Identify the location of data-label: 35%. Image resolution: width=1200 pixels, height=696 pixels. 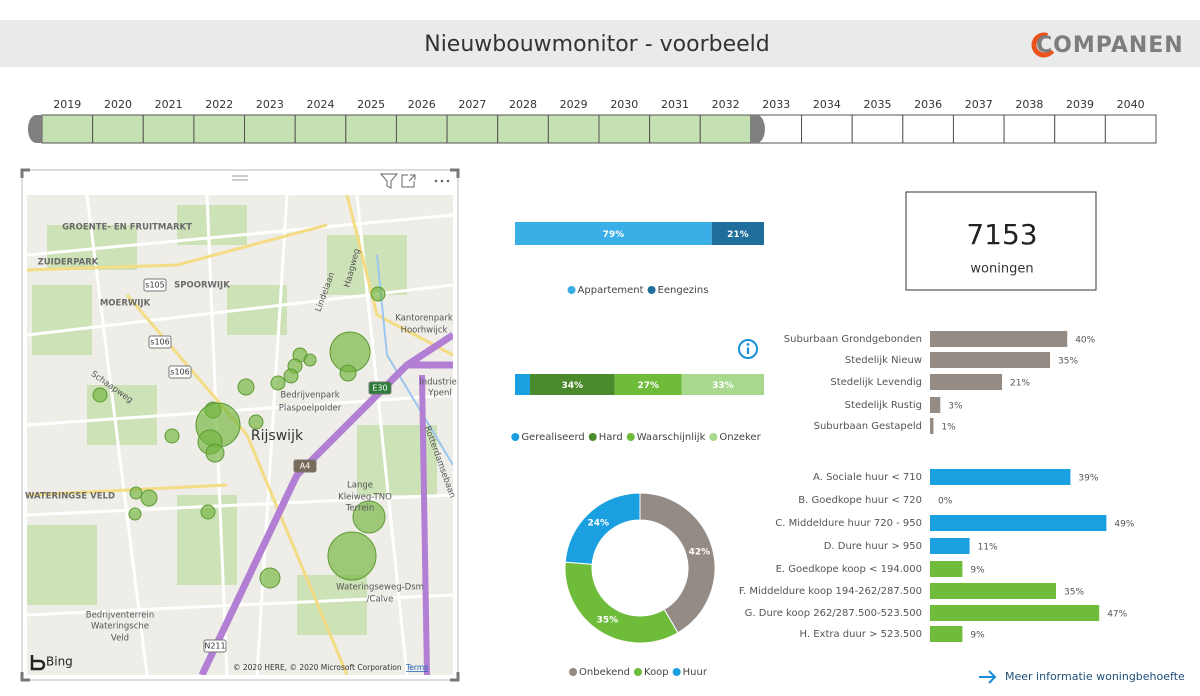
(608, 621).